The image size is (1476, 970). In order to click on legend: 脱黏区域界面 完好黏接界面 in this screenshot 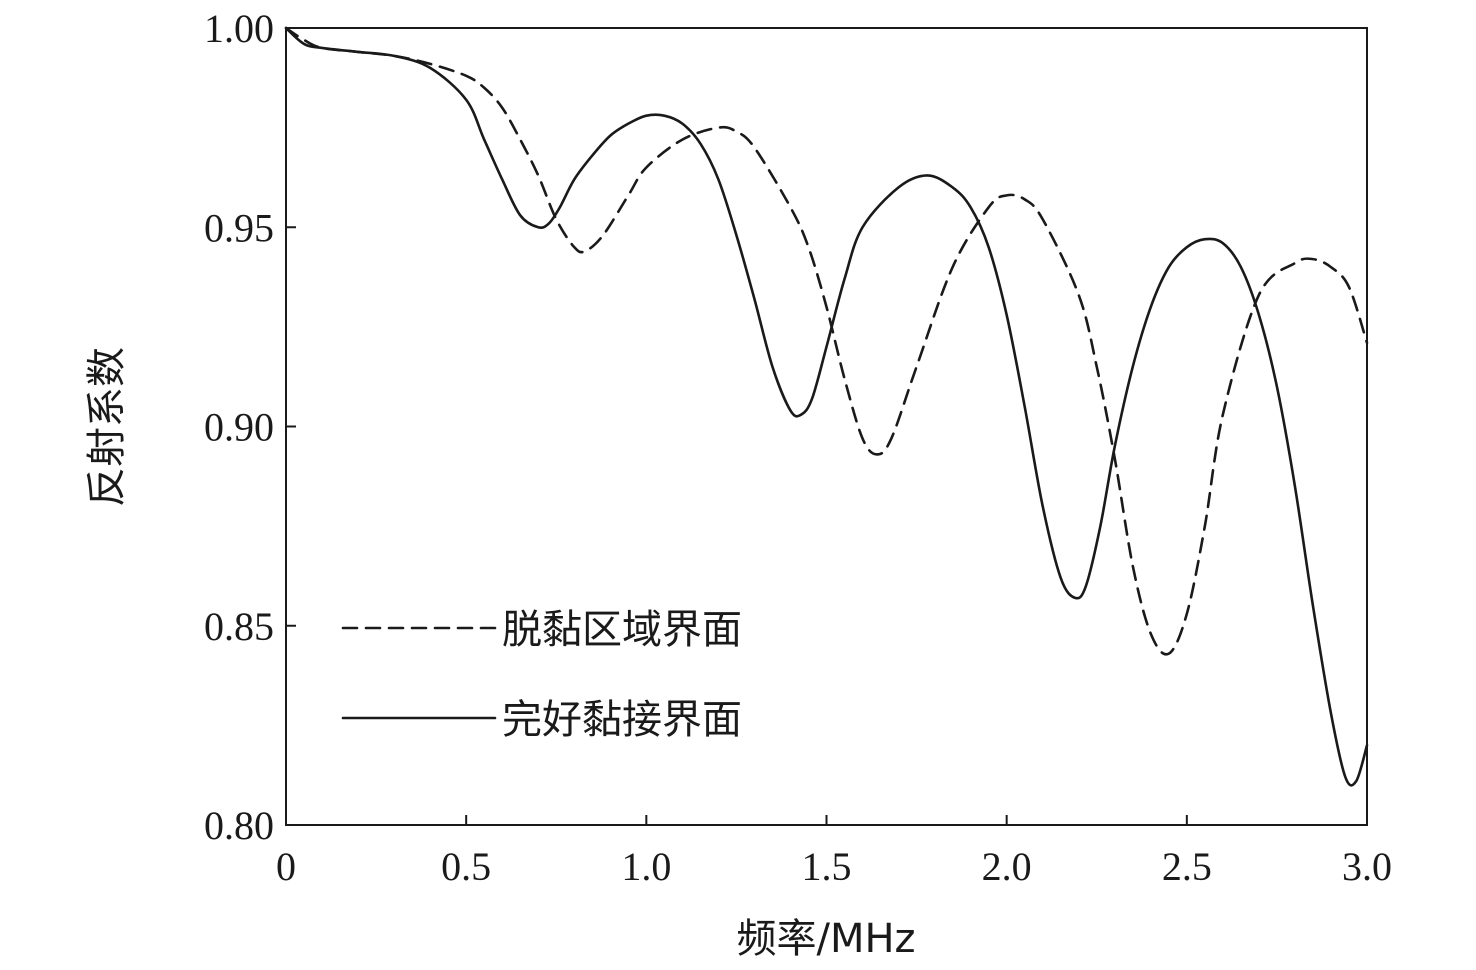, I will do `click(541, 675)`.